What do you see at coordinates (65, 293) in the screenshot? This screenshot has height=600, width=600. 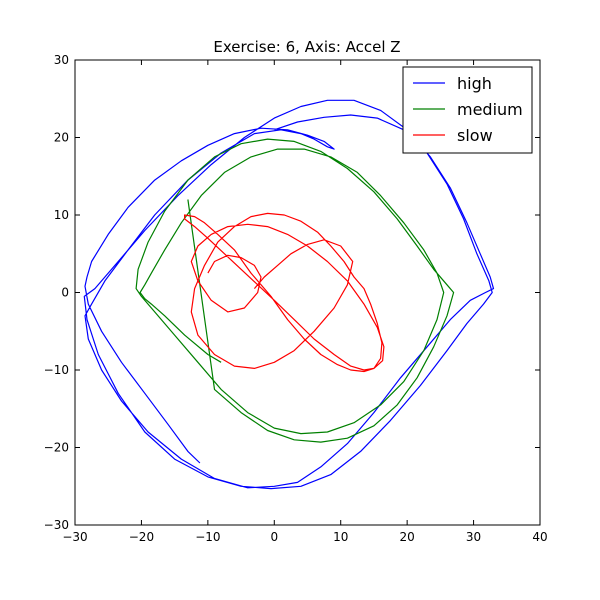 I see `y-tick-label: 0` at bounding box center [65, 293].